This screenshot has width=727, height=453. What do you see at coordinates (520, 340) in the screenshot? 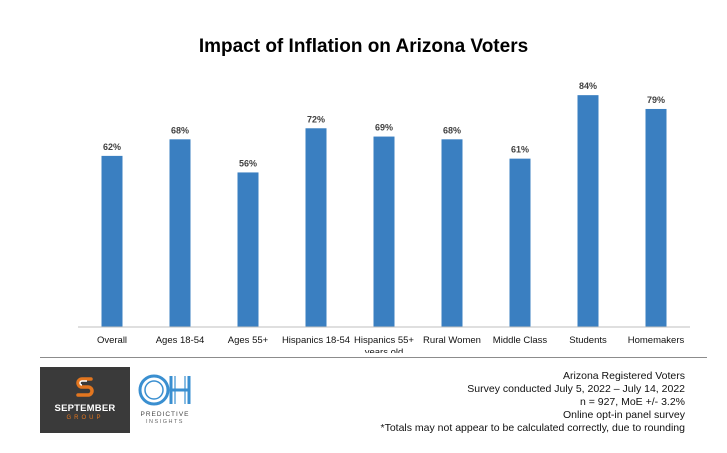
I see `category-label: Middle Class` at bounding box center [520, 340].